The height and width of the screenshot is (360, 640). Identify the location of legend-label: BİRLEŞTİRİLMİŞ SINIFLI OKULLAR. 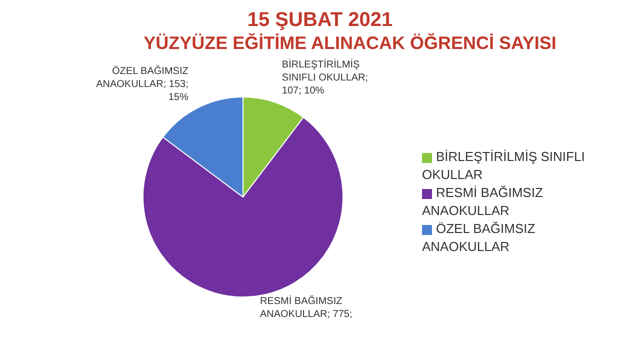
(503, 165).